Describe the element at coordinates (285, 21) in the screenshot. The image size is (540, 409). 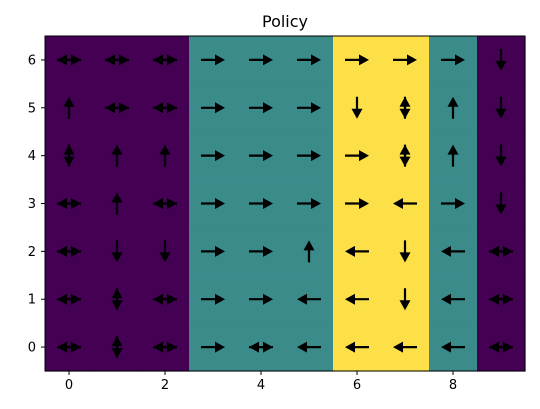
I see `chart-title: Policy` at that location.